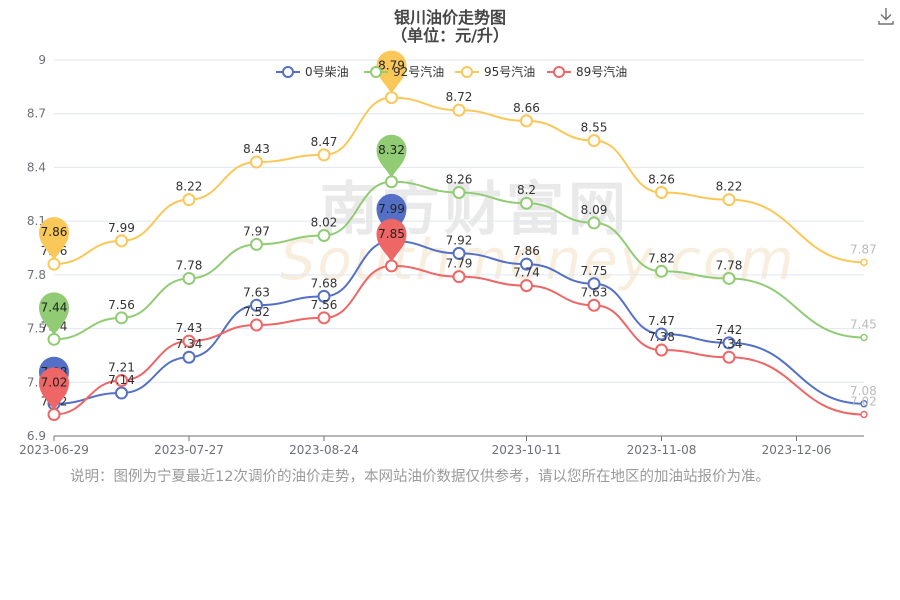 This screenshot has height=600, width=900. What do you see at coordinates (450, 35) in the screenshot?
I see `chart-subtitle: （单位：元/升）` at bounding box center [450, 35].